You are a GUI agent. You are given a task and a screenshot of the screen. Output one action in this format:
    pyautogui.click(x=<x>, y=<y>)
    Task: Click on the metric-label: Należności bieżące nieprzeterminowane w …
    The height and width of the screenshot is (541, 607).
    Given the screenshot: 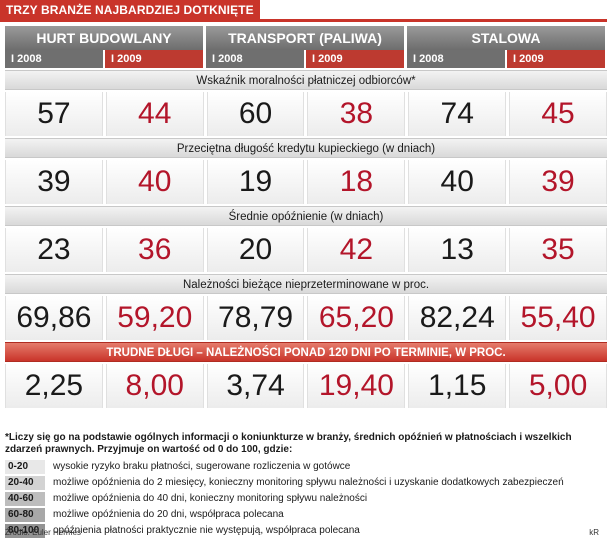 What is the action you would take?
    pyautogui.click(x=306, y=284)
    